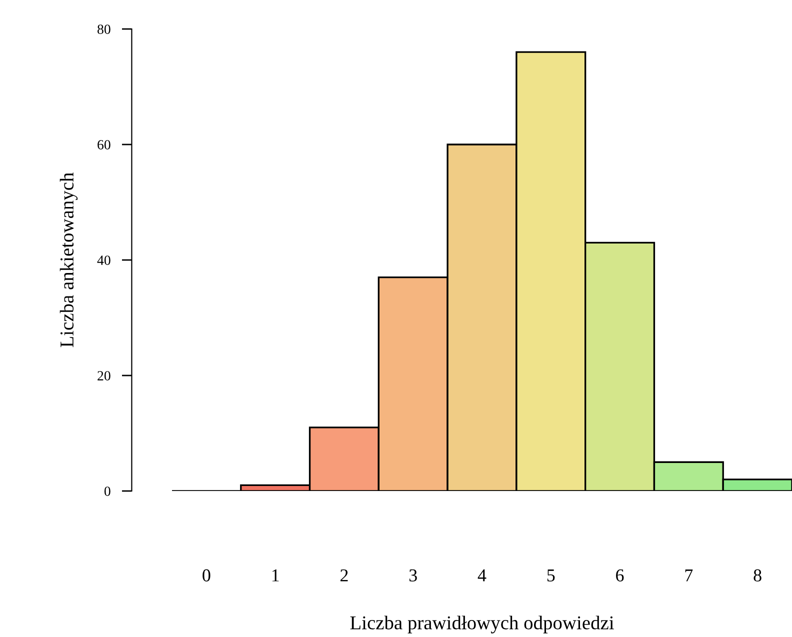 The width and height of the screenshot is (792, 637). What do you see at coordinates (104, 145) in the screenshot?
I see `y-tick-label: 60` at bounding box center [104, 145].